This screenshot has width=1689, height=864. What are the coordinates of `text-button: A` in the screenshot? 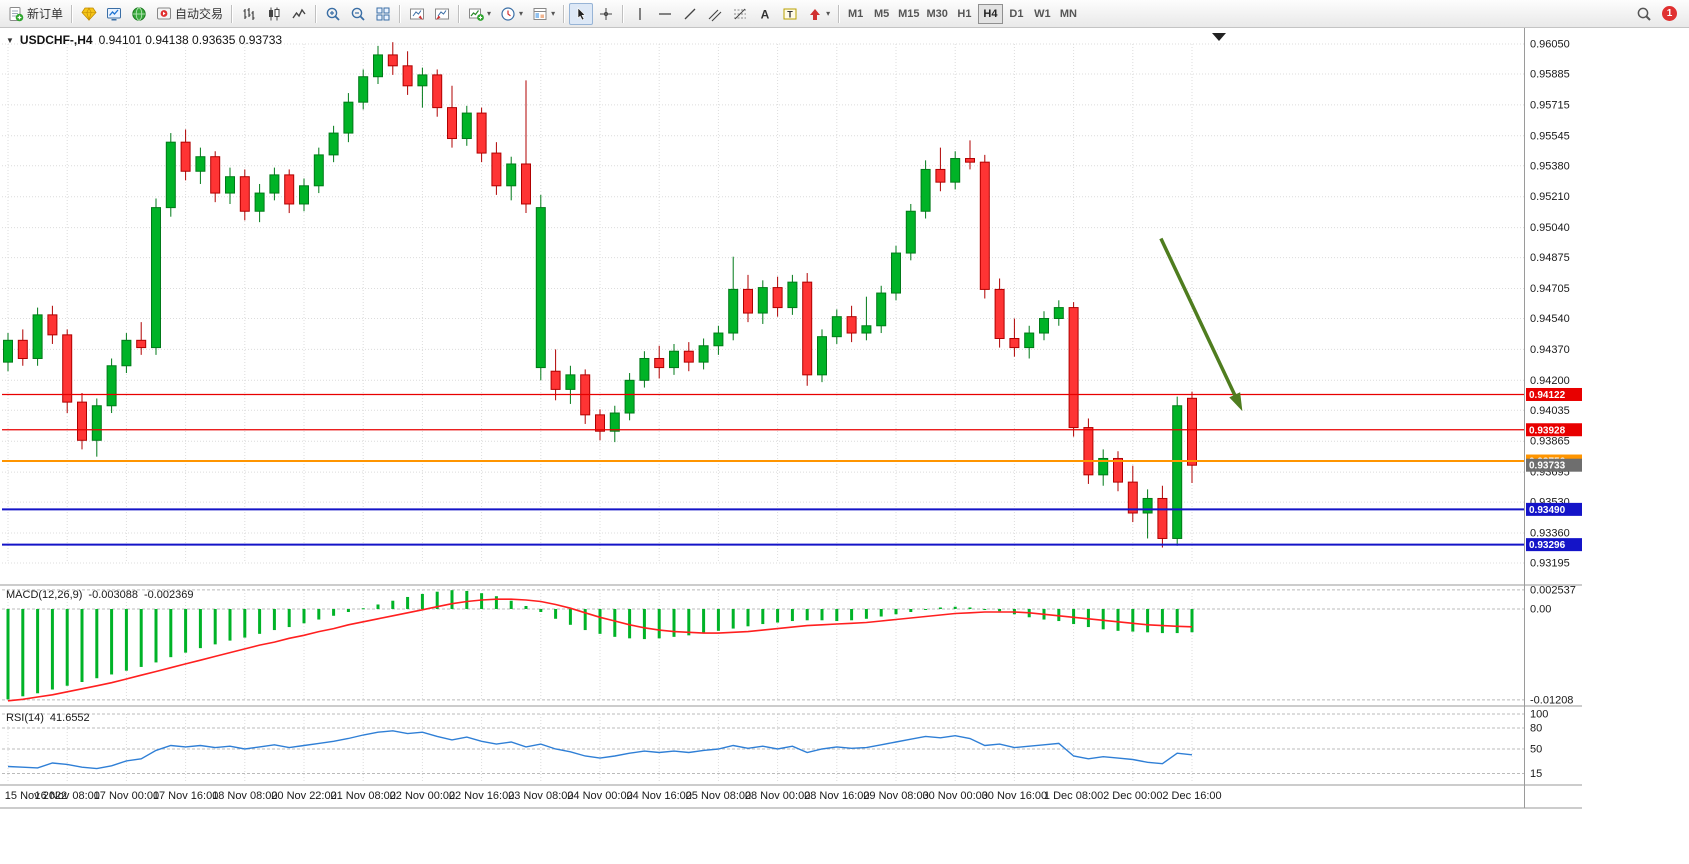 It's located at (765, 14).